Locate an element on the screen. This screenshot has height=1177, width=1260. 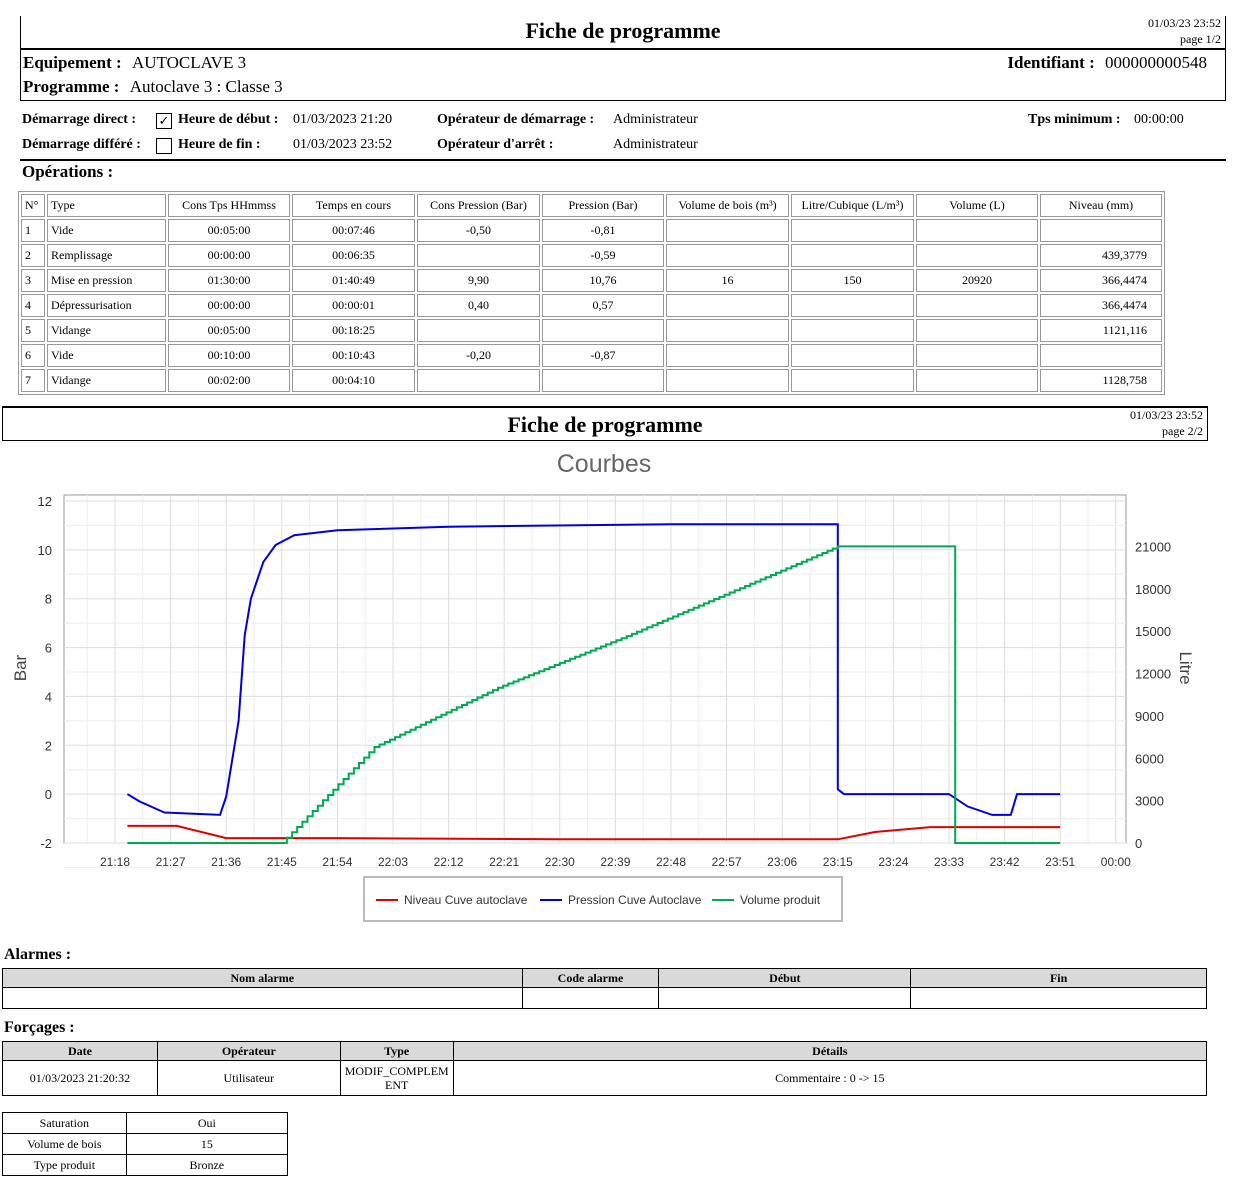
heure-debut-value: 01/03/2023 21:20 is located at coordinates (343, 119).